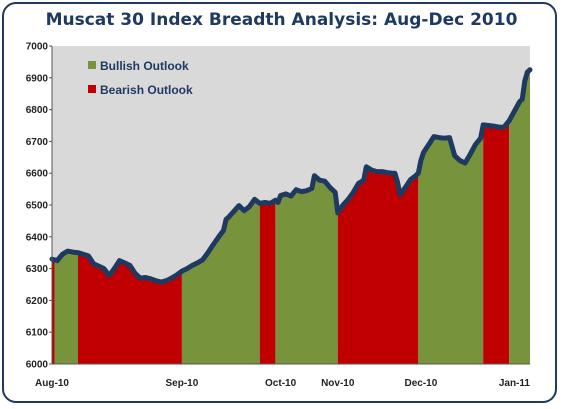 This screenshot has width=563, height=409. Describe the element at coordinates (140, 78) in the screenshot. I see `legend: Bullish Outlook Bearish Outlook` at that location.